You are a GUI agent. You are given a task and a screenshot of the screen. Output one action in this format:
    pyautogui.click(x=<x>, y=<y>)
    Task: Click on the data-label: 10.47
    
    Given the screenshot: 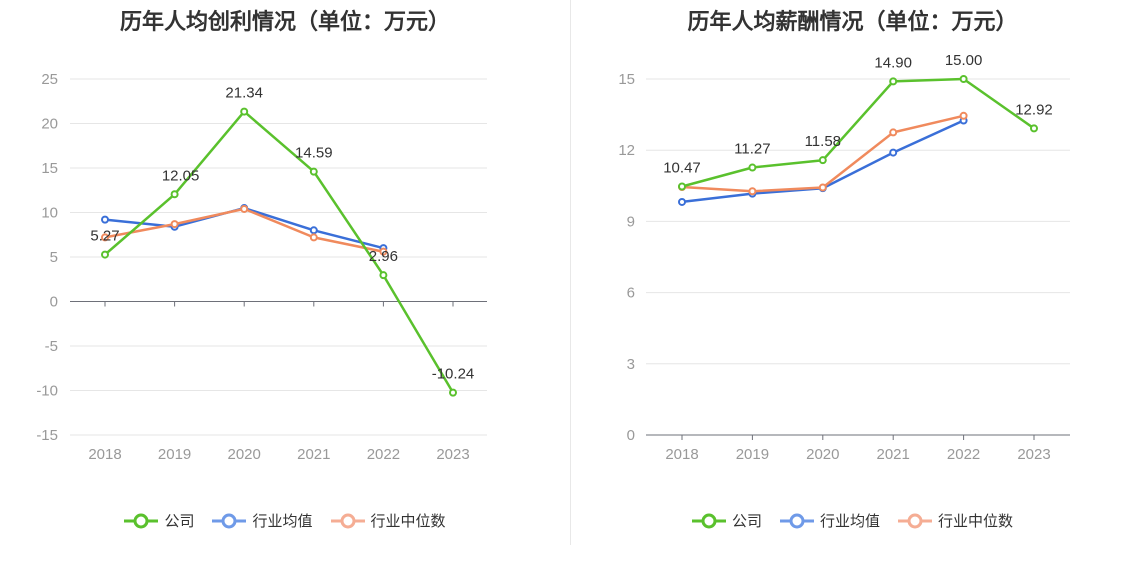 What is the action you would take?
    pyautogui.click(x=682, y=168)
    